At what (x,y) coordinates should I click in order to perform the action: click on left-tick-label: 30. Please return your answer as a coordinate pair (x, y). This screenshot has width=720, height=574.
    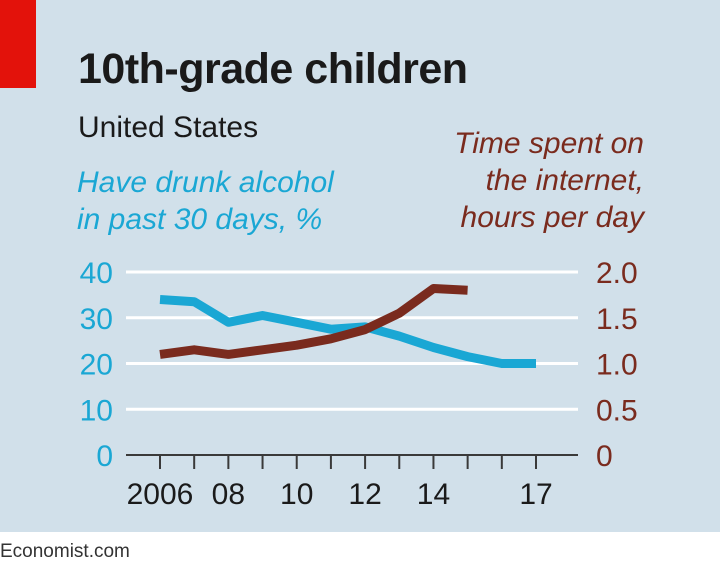
    Looking at the image, I should click on (96, 319).